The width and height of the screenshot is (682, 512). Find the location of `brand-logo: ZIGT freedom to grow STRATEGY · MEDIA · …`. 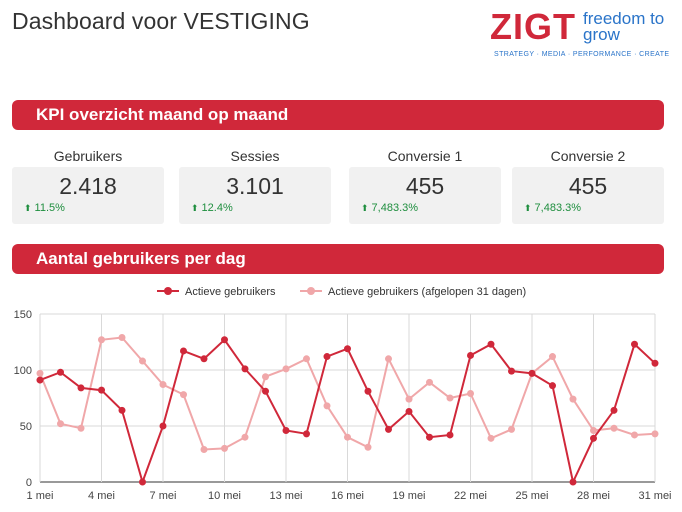

brand-logo: ZIGT freedom to grow STRATEGY · MEDIA · … is located at coordinates (582, 35).